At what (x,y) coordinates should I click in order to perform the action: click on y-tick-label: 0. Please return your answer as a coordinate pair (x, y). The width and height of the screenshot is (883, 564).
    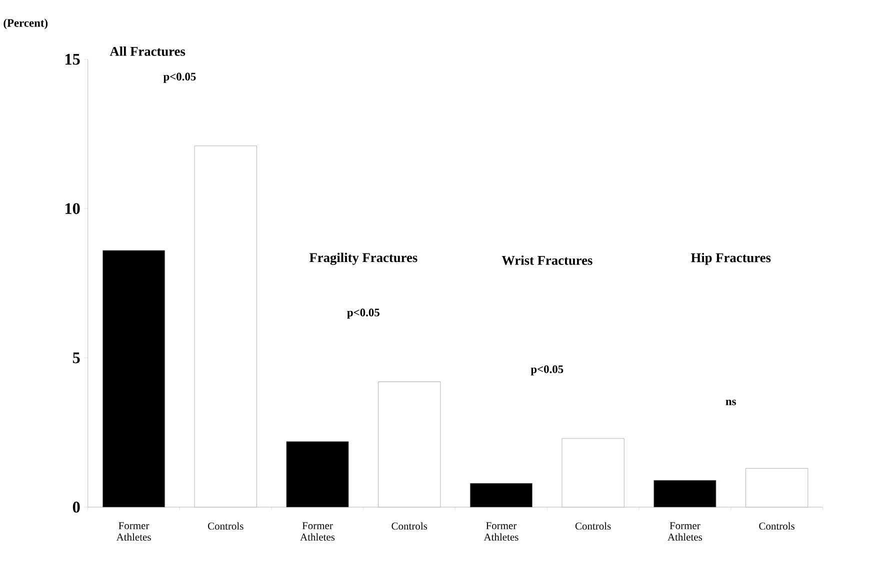
    Looking at the image, I should click on (76, 507).